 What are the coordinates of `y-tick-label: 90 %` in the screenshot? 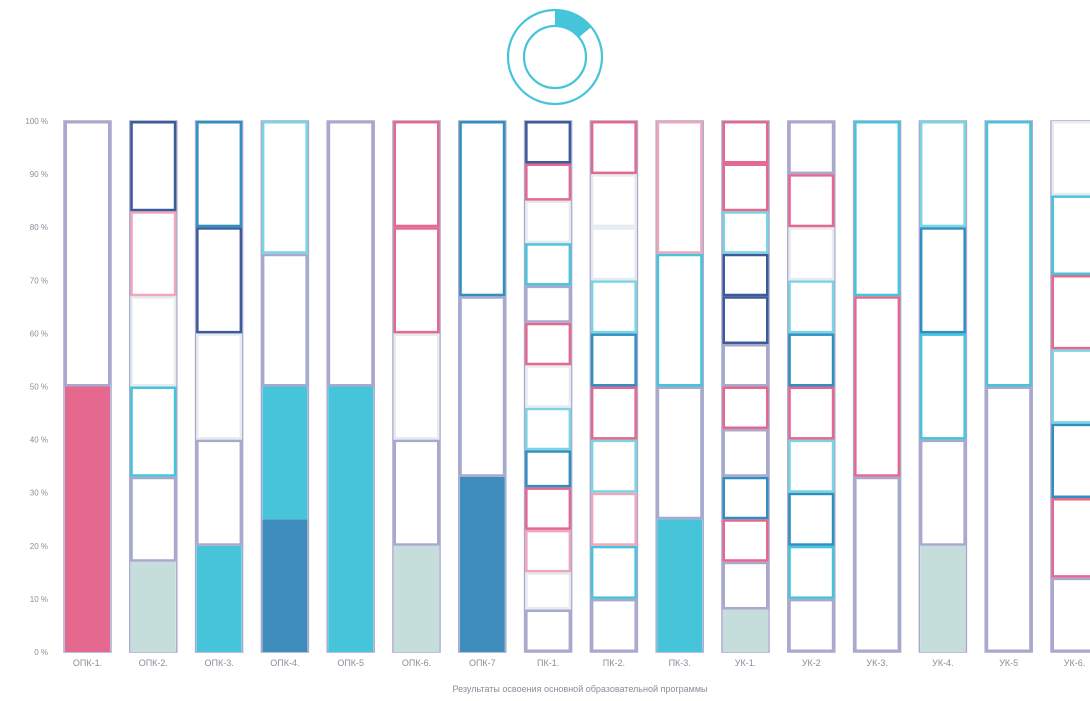 It's located at (39, 174).